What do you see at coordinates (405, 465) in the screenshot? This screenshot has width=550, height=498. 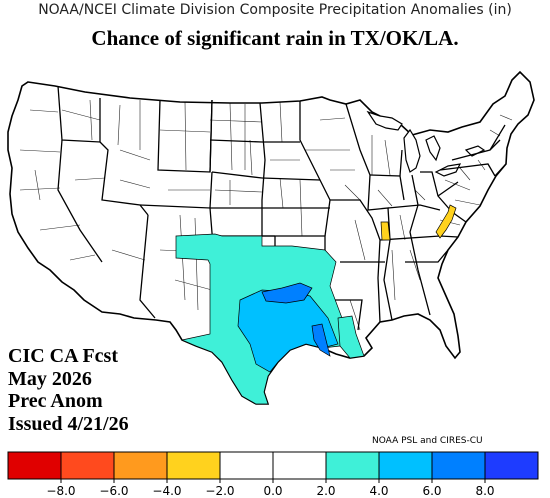 I see `legend-box-sky` at bounding box center [405, 465].